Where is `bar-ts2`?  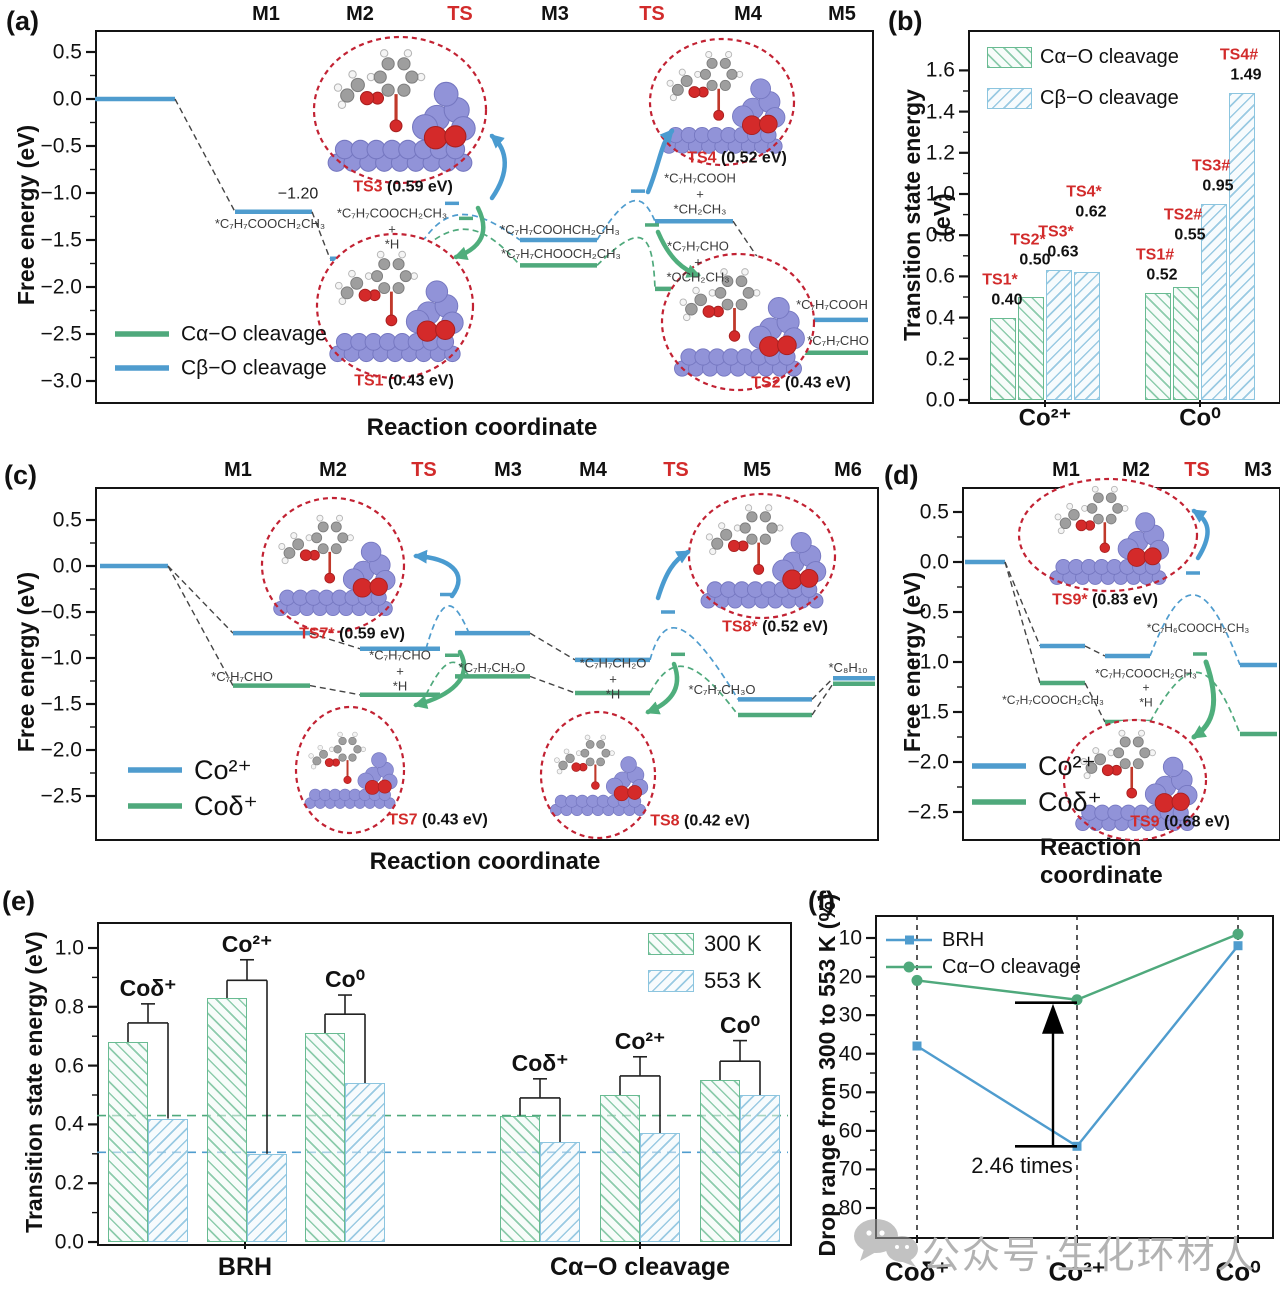
bar-ts2 is located at coordinates (1186, 343).